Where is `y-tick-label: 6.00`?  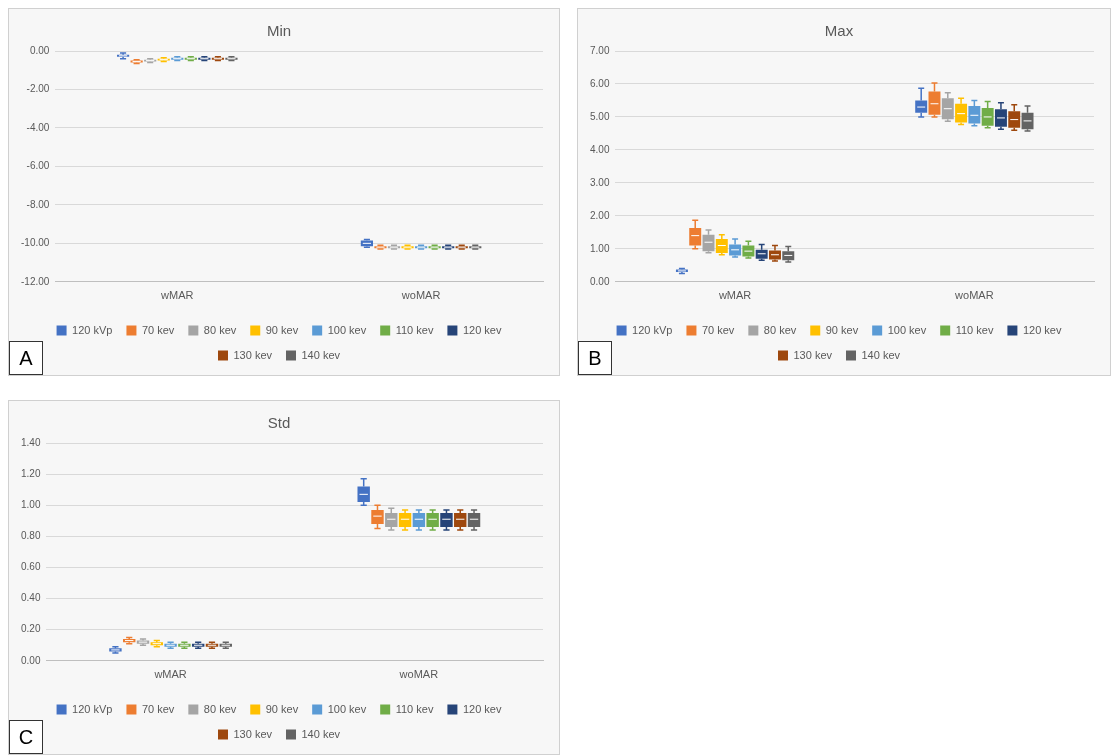
y-tick-label: 6.00 is located at coordinates (599, 83).